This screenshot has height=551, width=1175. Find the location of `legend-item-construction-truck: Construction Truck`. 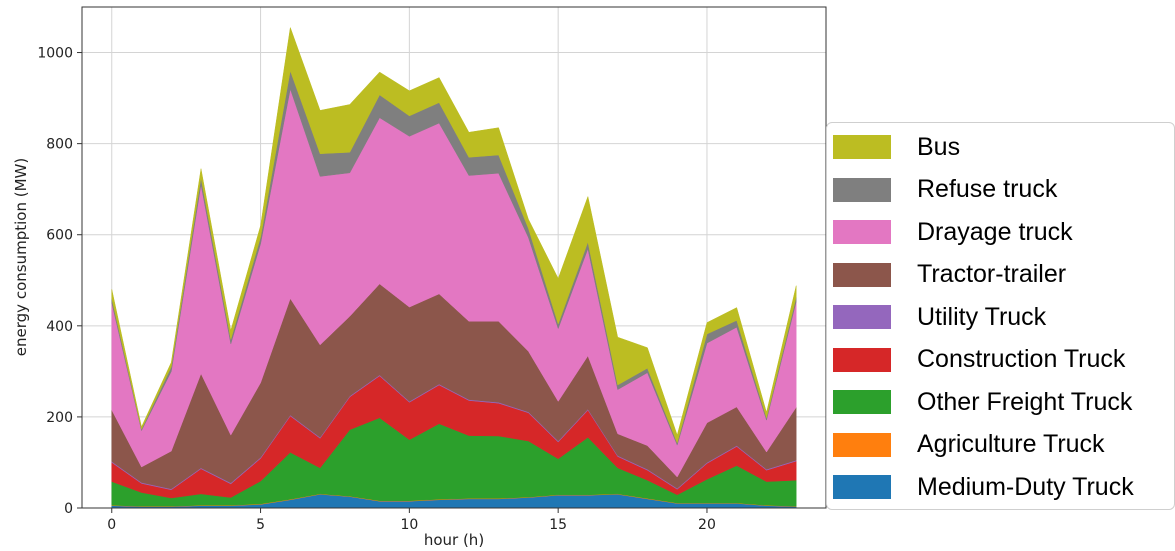

legend-item-construction-truck: Construction Truck is located at coordinates (1003, 360).